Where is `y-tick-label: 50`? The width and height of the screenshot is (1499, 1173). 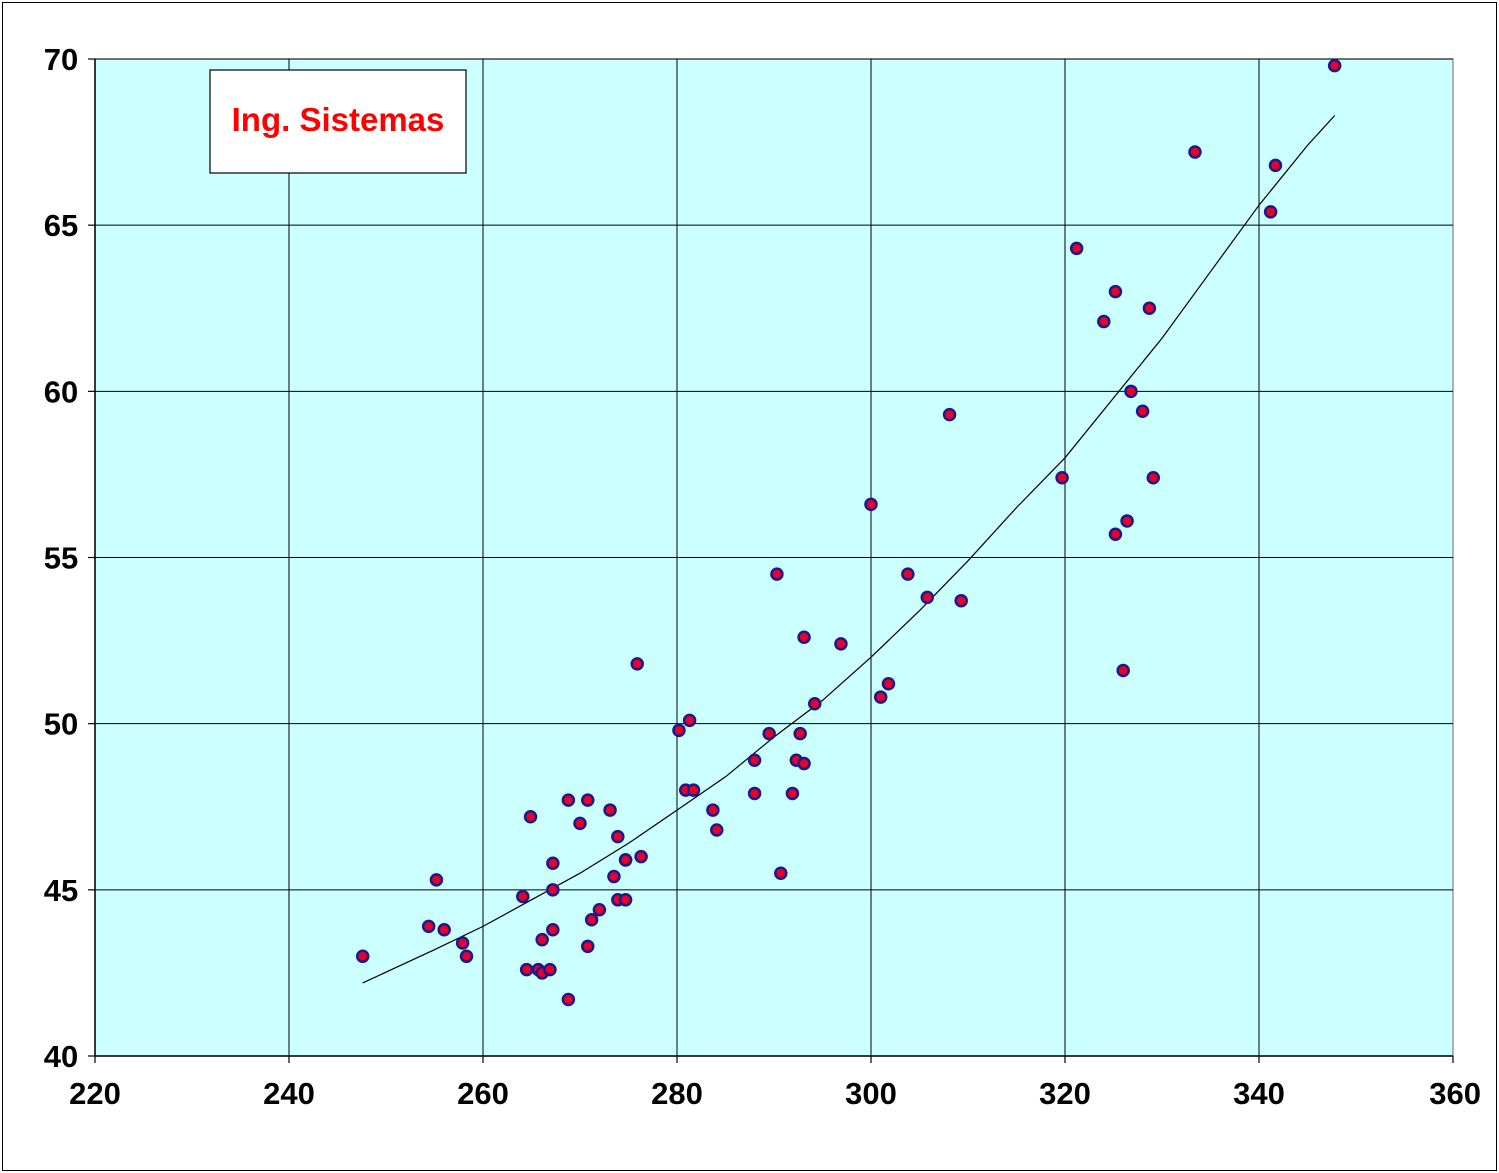
y-tick-label: 50 is located at coordinates (61, 724).